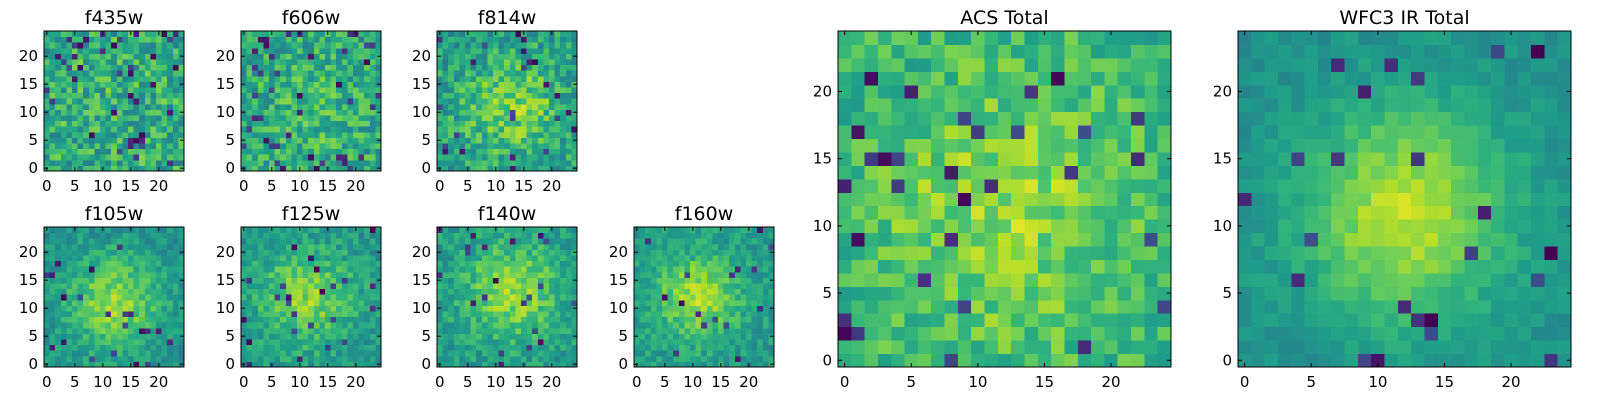  What do you see at coordinates (28, 84) in the screenshot?
I see `y-tick-label: 15` at bounding box center [28, 84].